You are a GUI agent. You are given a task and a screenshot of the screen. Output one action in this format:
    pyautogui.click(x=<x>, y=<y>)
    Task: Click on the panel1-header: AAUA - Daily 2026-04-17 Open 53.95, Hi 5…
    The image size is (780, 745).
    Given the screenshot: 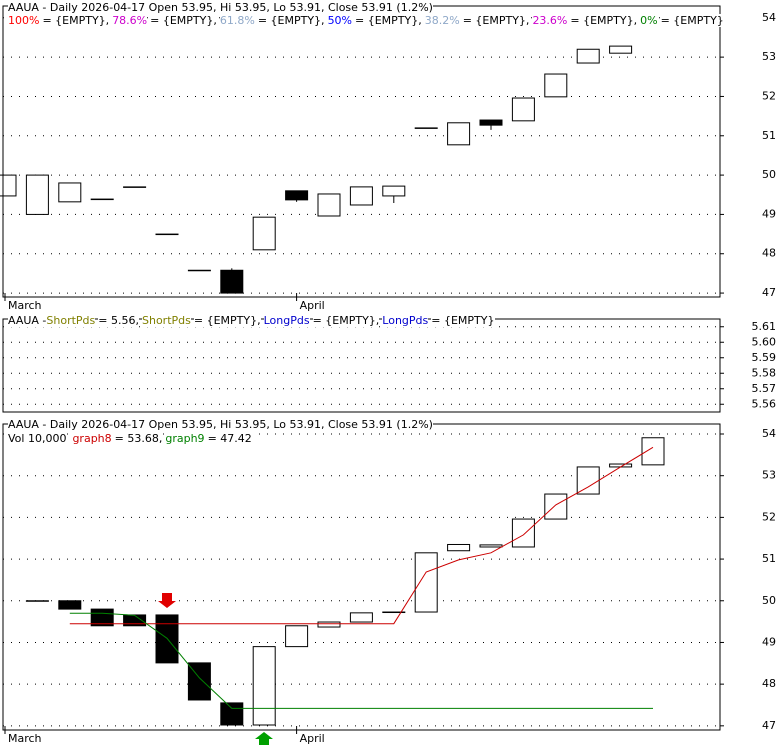 What is the action you would take?
    pyautogui.click(x=220, y=7)
    